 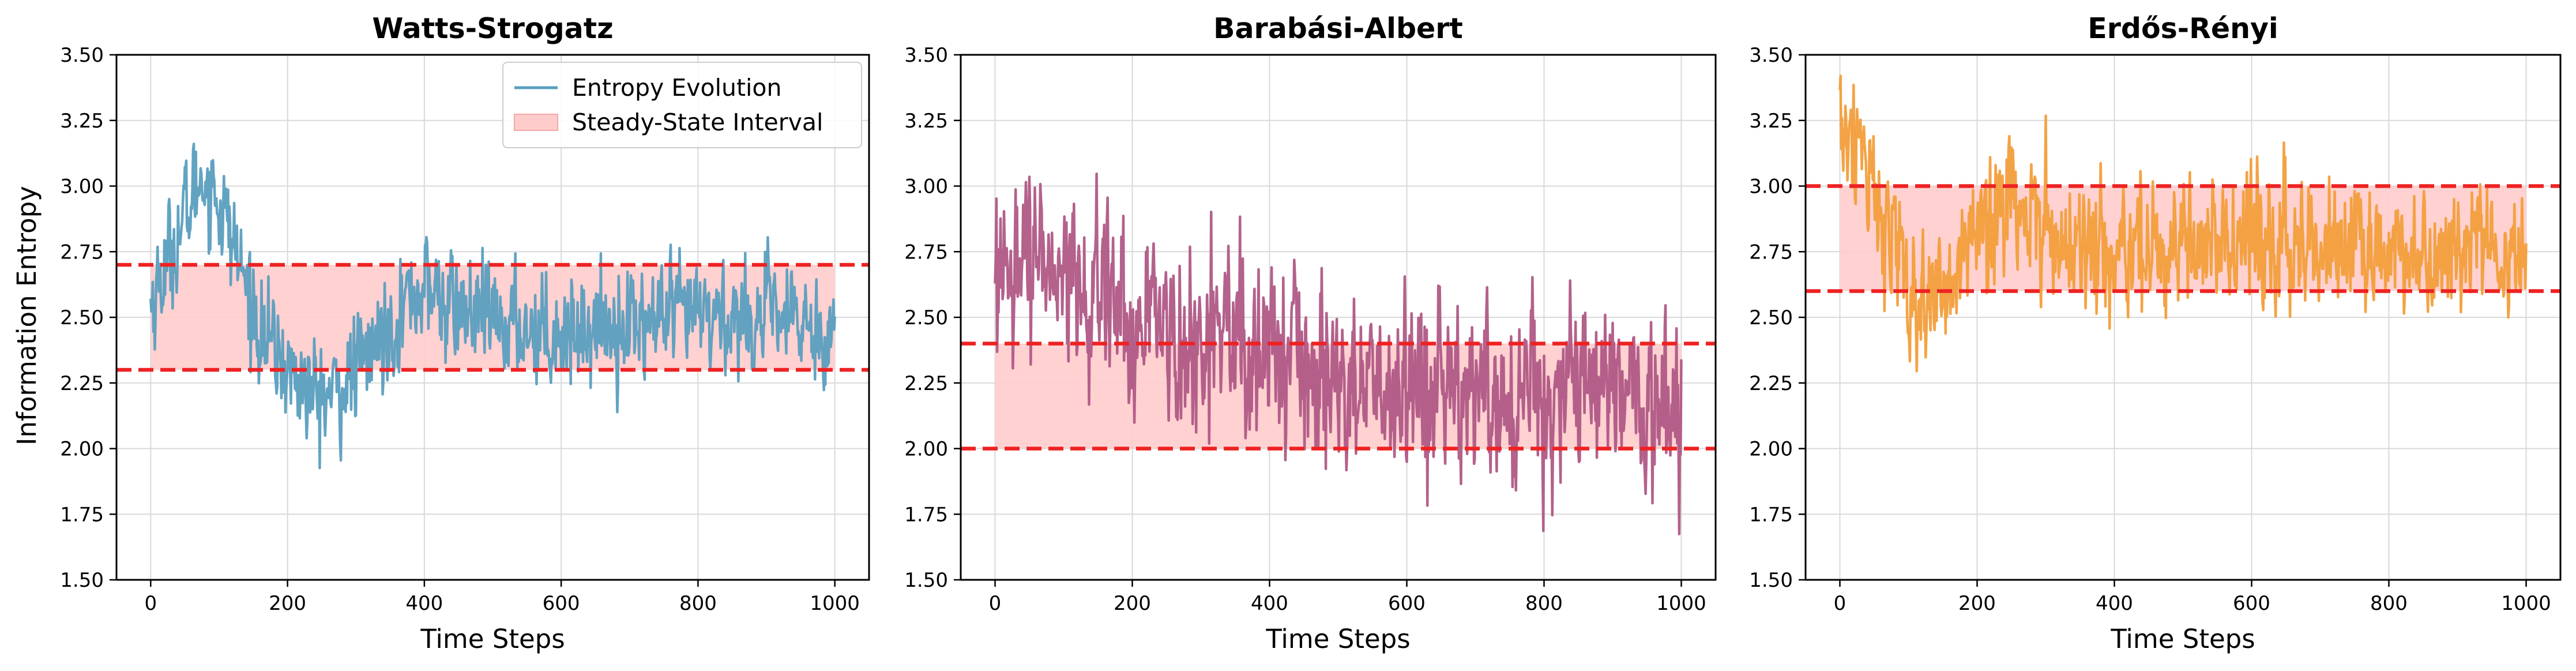 What do you see at coordinates (697, 122) in the screenshot?
I see `legend-label-steady-state: Steady-State Interval` at bounding box center [697, 122].